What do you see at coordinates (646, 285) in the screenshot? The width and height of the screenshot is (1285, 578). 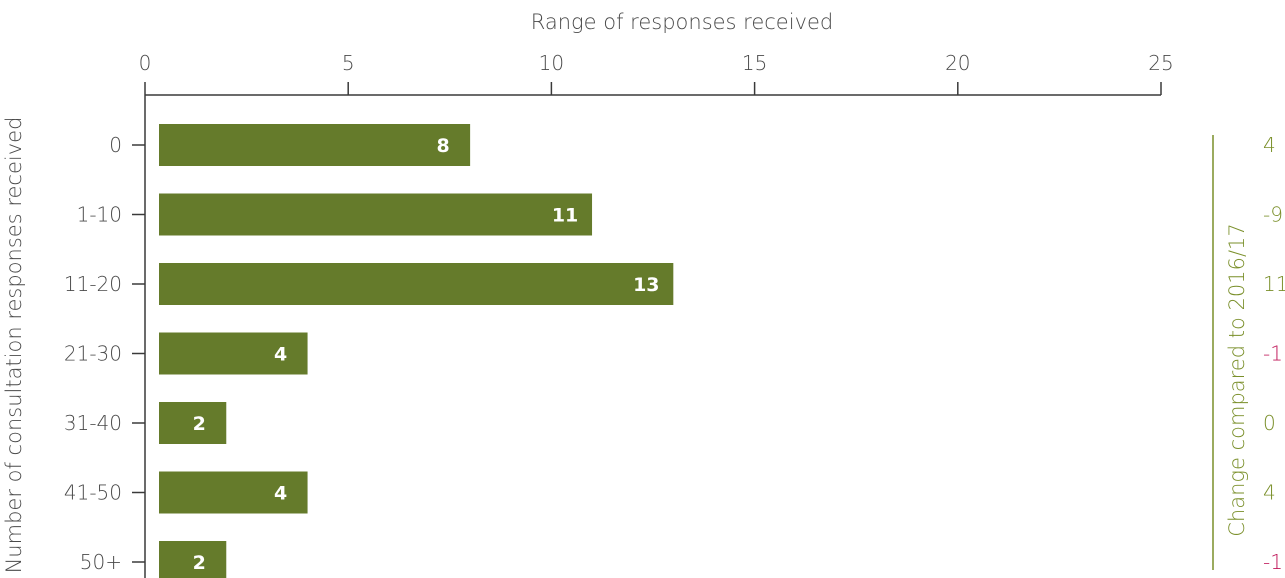 I see `bar-value-label: 13` at bounding box center [646, 285].